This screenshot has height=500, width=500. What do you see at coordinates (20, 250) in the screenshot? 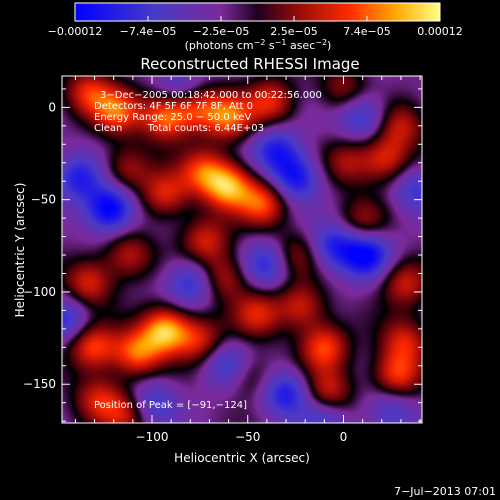
I see `y-axis-label: Heliocentric Y (arcsec)` at bounding box center [20, 250].